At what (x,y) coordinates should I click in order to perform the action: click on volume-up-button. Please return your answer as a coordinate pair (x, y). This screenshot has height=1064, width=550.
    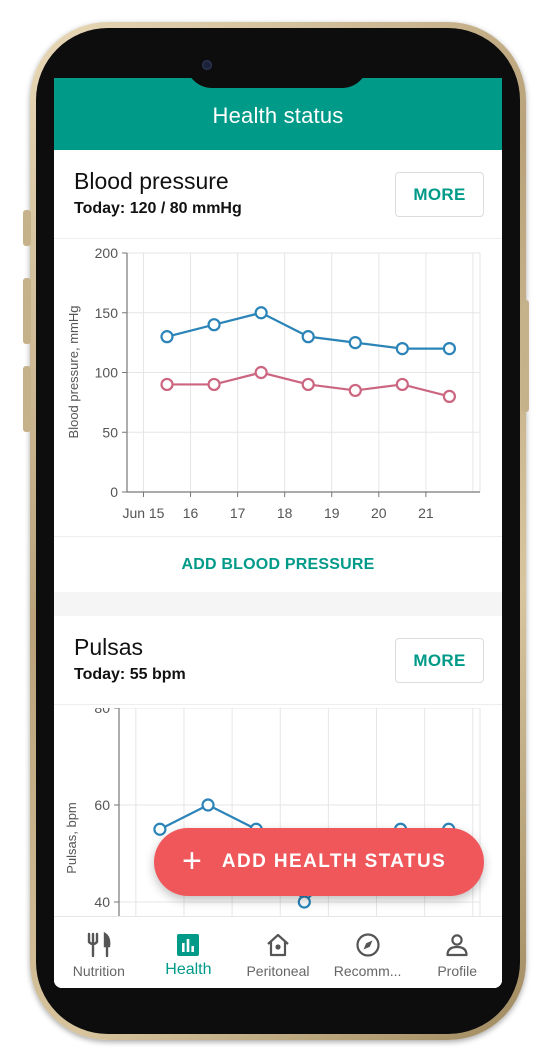
    Looking at the image, I should click on (27, 311).